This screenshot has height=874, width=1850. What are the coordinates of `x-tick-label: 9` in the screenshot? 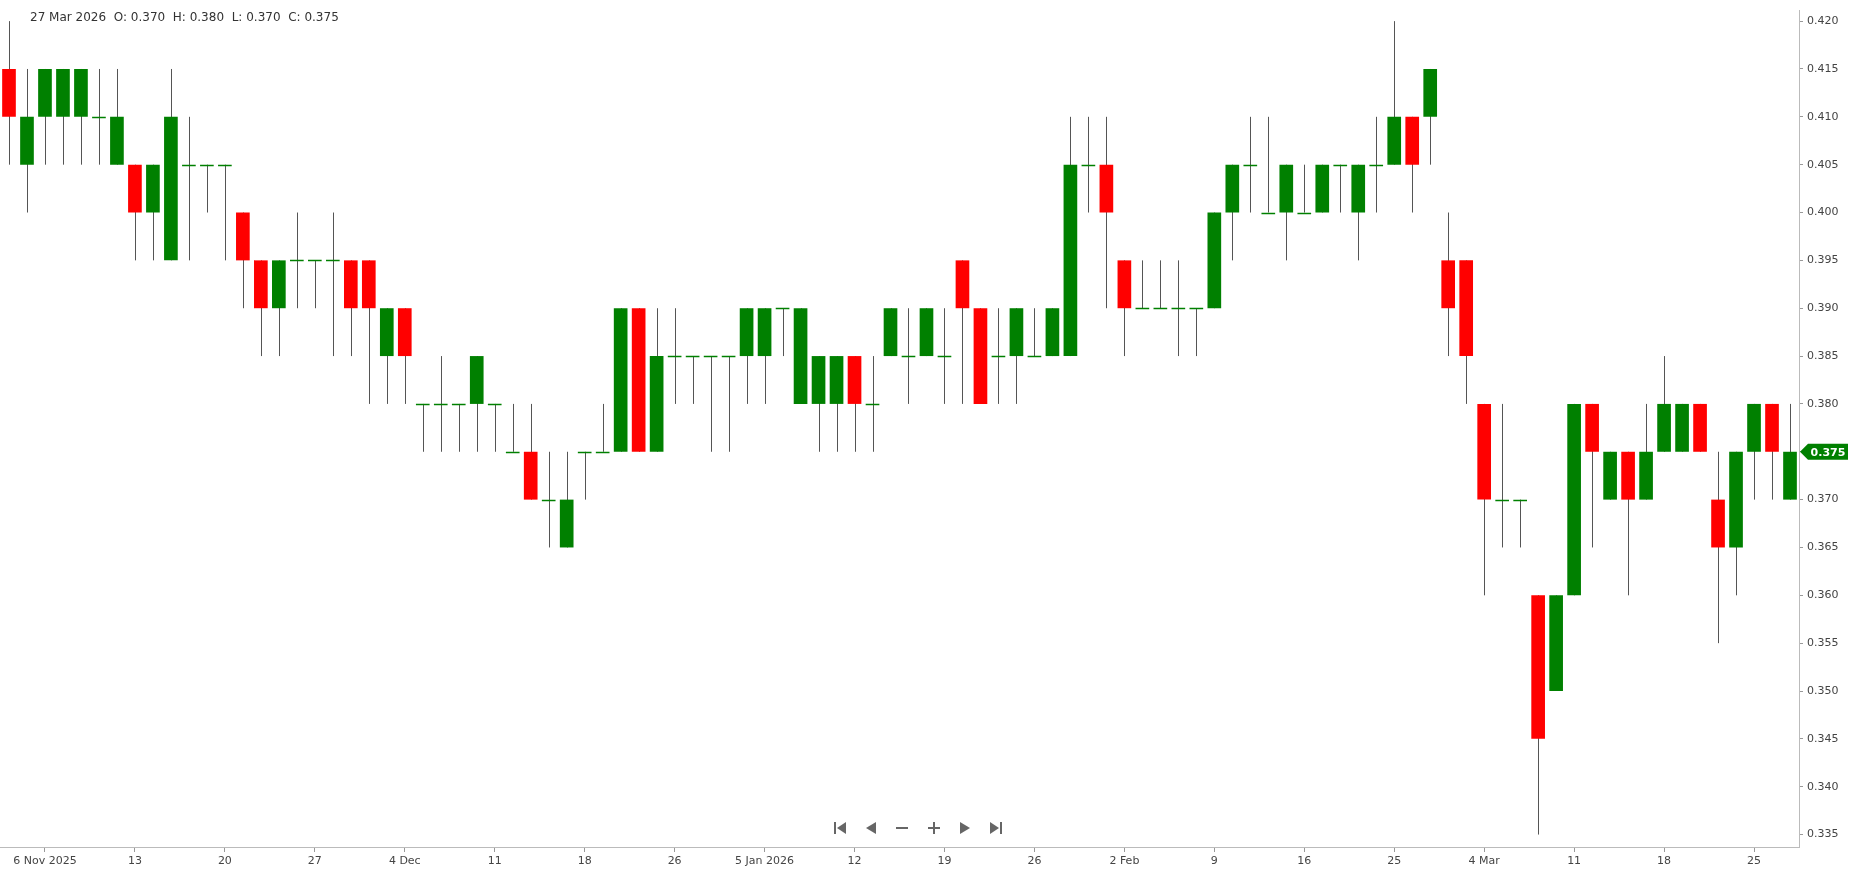 It's located at (1214, 861).